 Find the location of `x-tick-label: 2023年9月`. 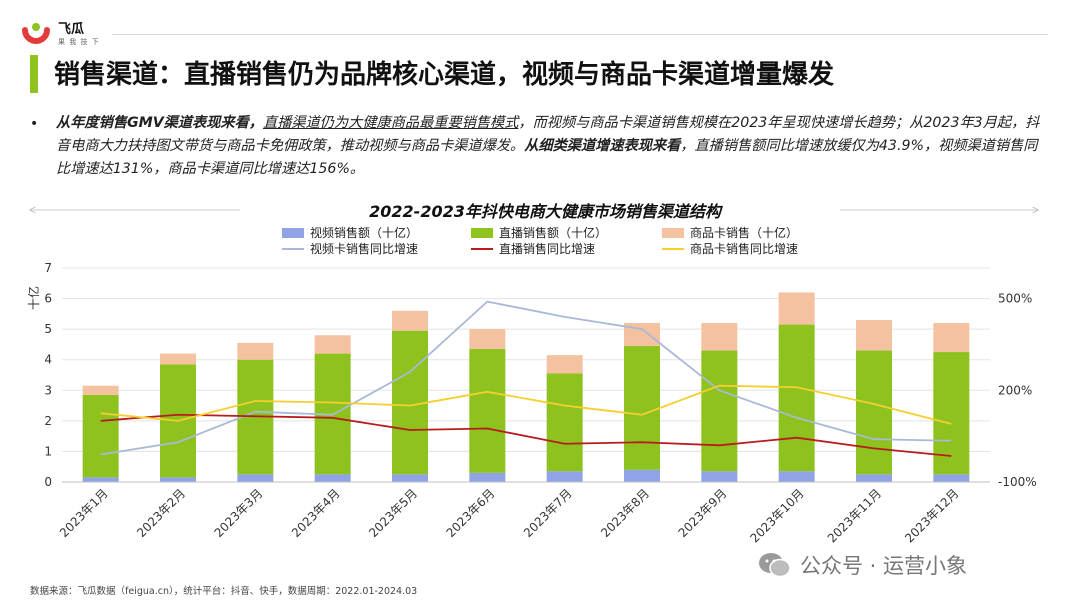

x-tick-label: 2023年9月 is located at coordinates (703, 513).